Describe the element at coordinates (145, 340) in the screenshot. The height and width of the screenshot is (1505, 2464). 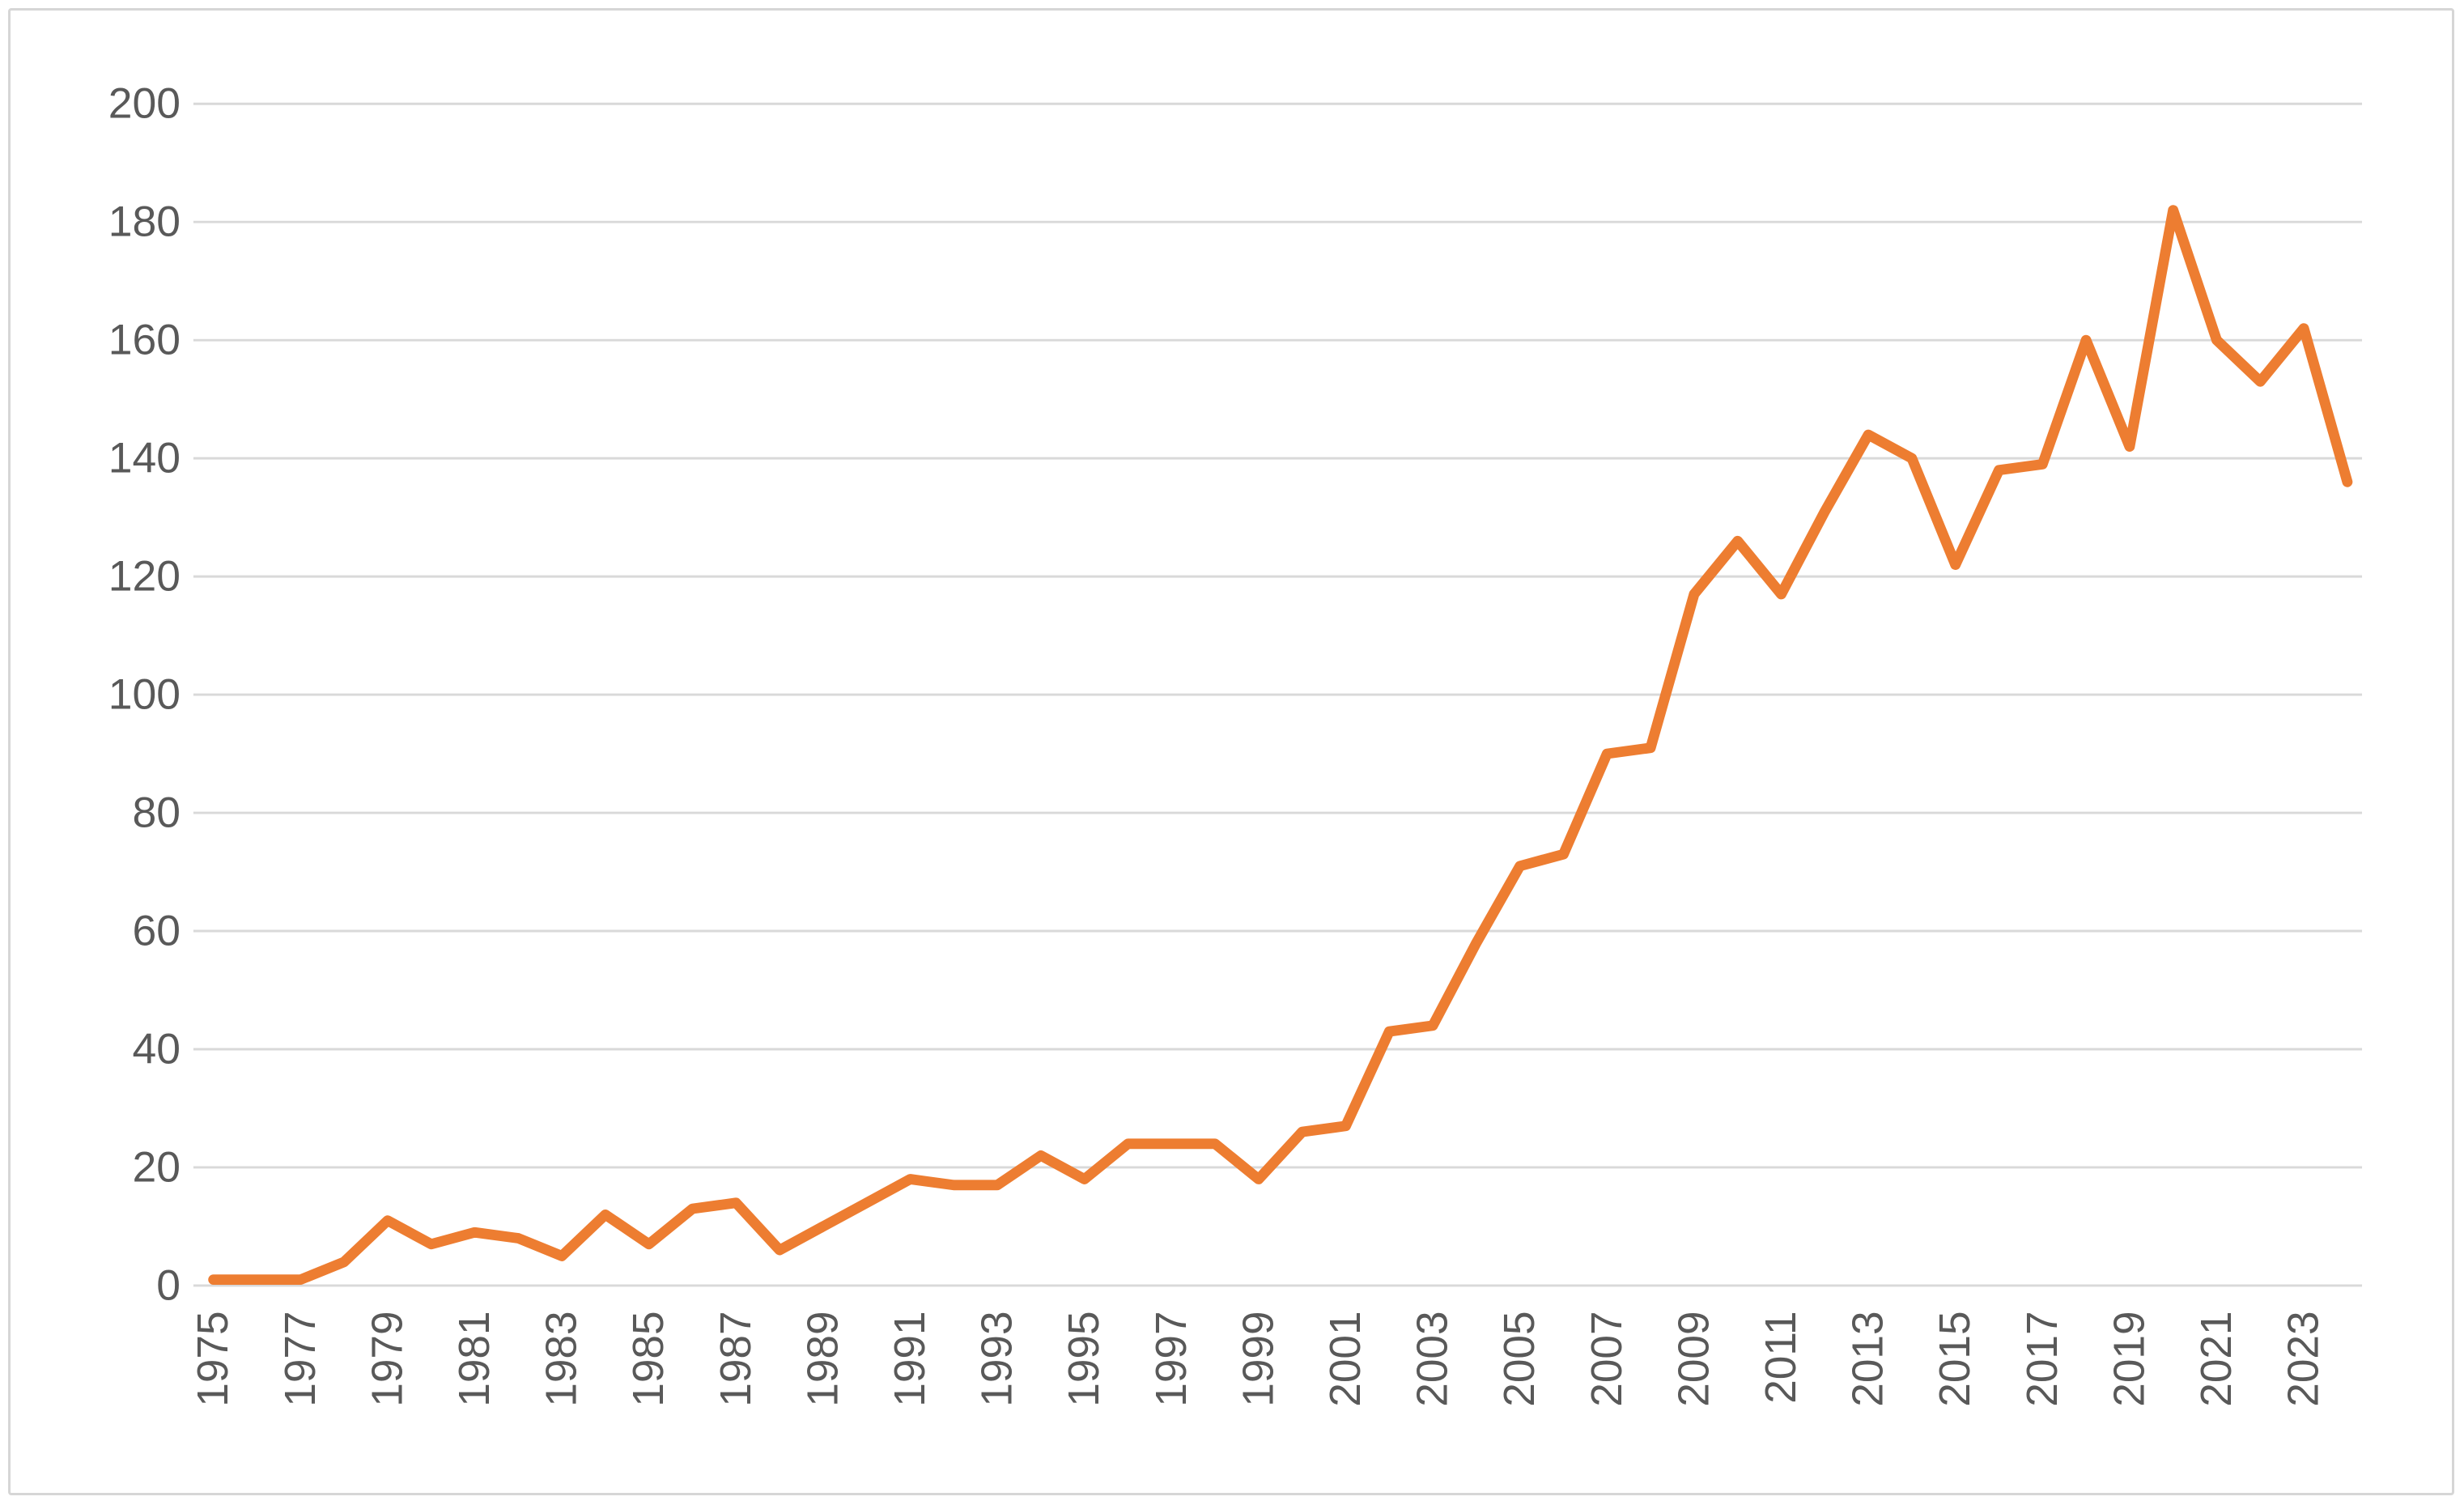
I see `y-tick-label-160: 160` at that location.